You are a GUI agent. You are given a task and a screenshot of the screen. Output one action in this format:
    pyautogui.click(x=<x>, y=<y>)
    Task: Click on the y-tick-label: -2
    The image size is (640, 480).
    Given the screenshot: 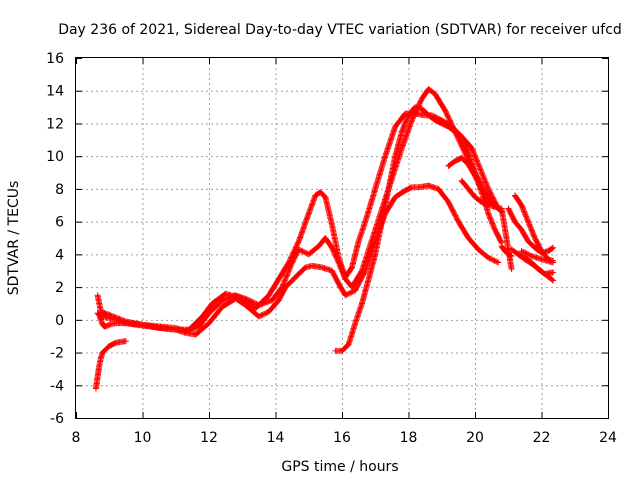 What is the action you would take?
    pyautogui.click(x=57, y=354)
    